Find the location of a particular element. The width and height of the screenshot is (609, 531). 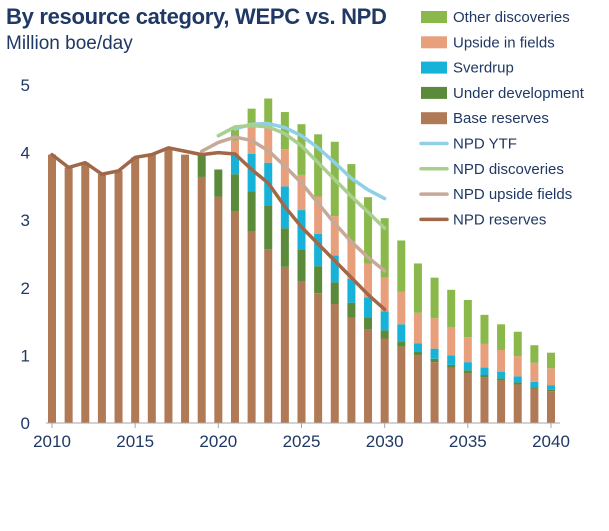

bar-under-development-2022 is located at coordinates (251, 211).